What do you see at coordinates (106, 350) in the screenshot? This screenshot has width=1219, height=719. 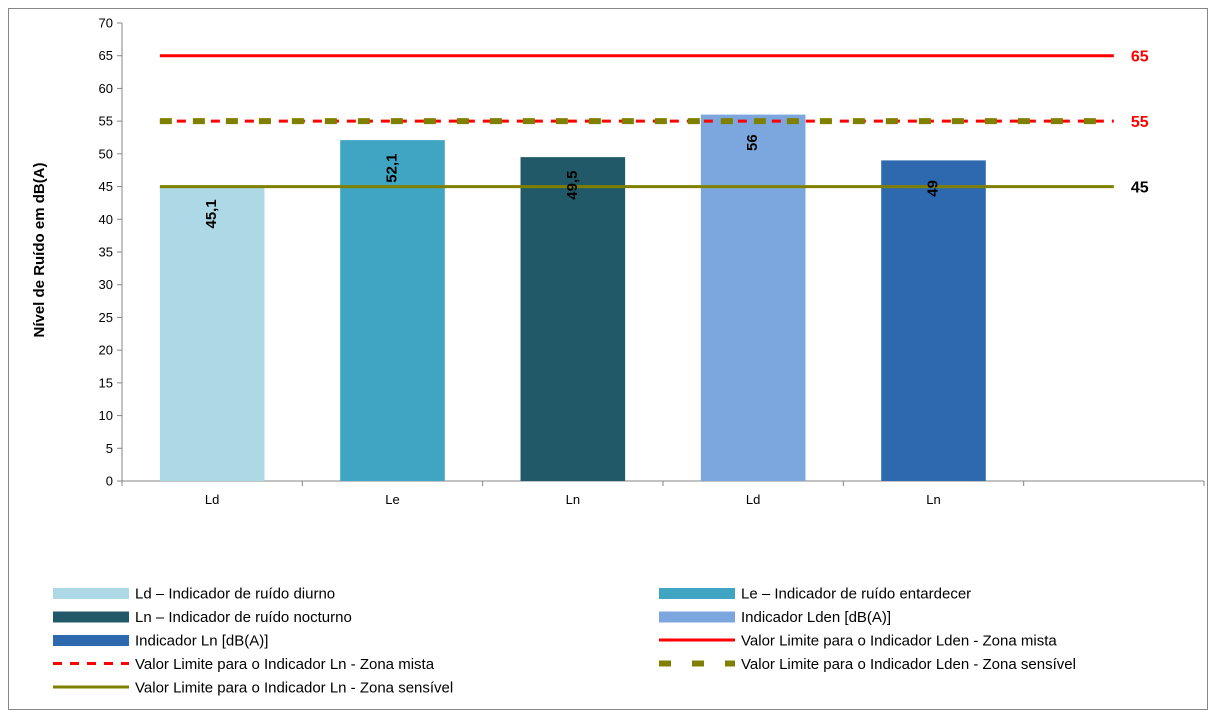 I see `y-tick-label: 20` at bounding box center [106, 350].